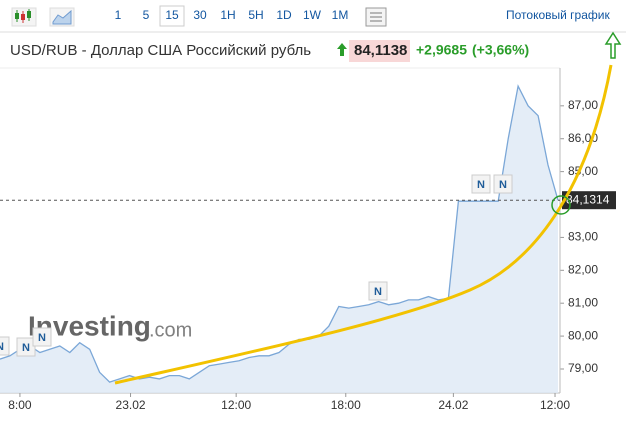  Describe the element at coordinates (583, 302) in the screenshot. I see `y-tick-label: 81,00` at that location.